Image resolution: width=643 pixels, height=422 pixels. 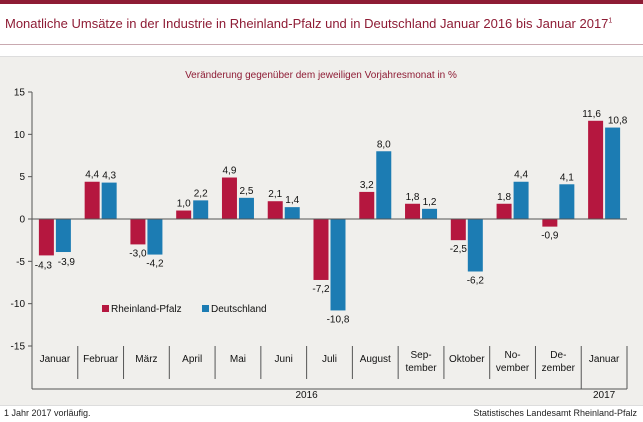 I want to click on category-label: De-, so click(x=558, y=355).